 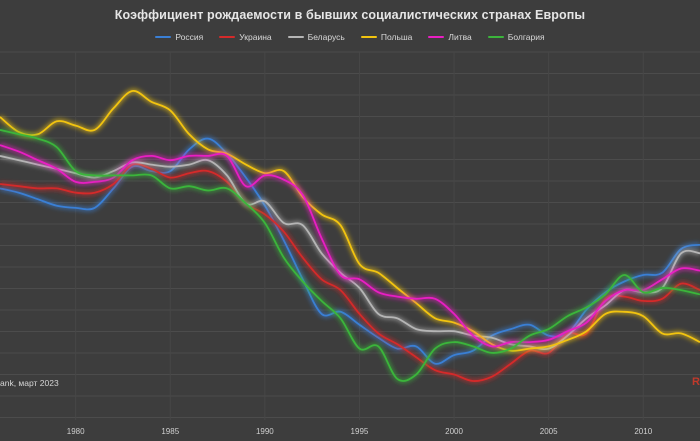 I want to click on legend-item: Россия, so click(x=179, y=37).